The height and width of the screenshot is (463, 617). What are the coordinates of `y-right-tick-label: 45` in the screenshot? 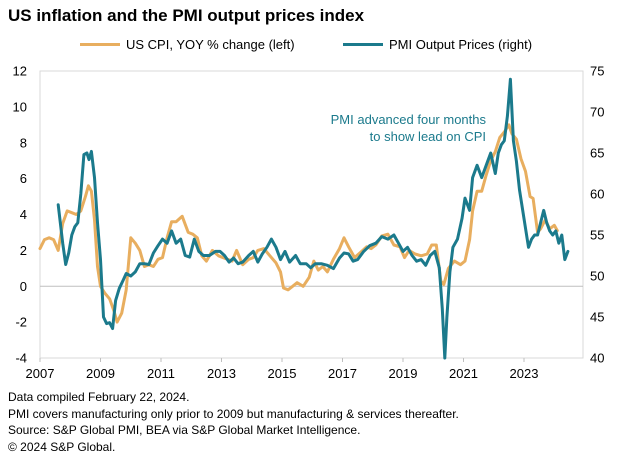 It's located at (597, 317).